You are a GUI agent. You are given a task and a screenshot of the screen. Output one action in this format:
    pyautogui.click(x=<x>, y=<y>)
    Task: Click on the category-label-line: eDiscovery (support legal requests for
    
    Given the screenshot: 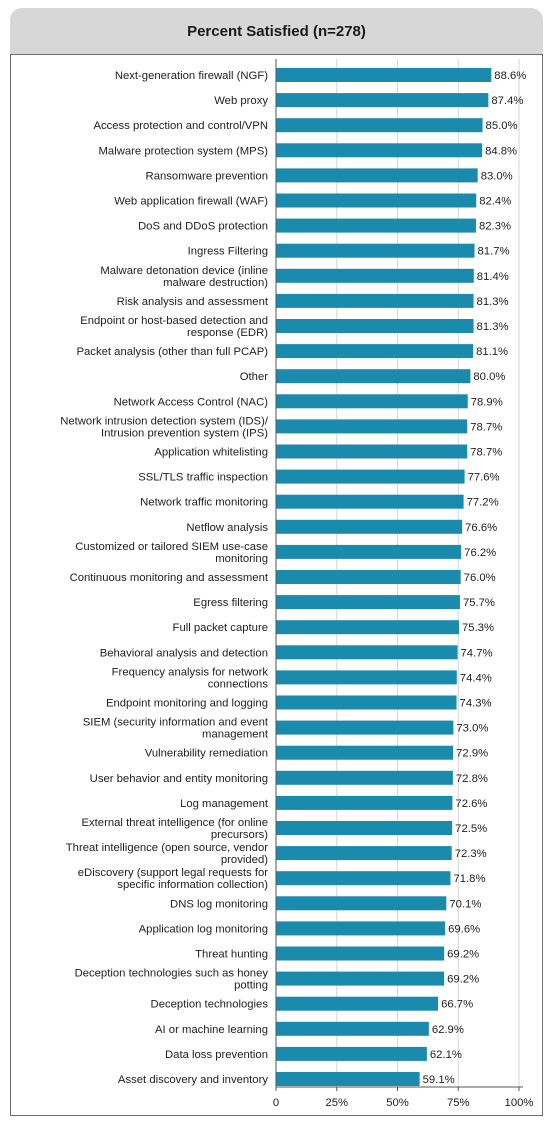 What is the action you would take?
    pyautogui.click(x=173, y=873)
    